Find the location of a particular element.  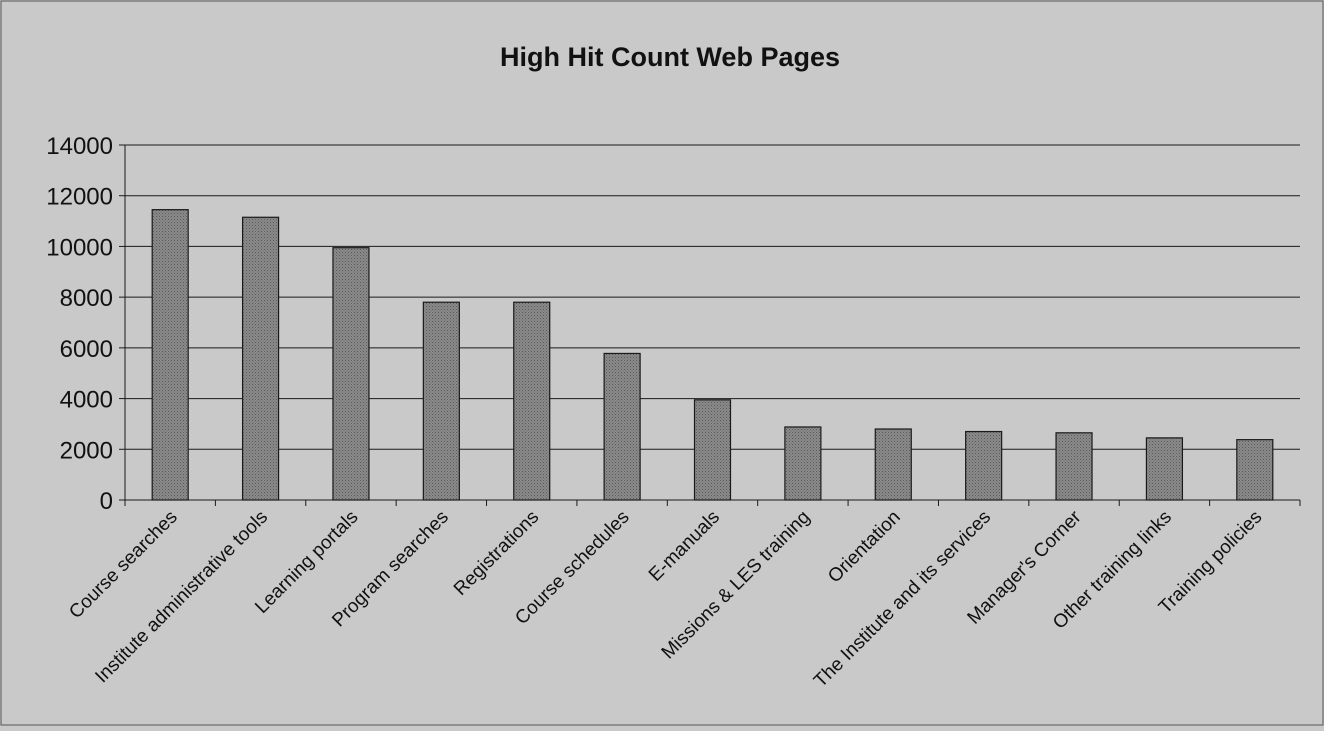

y-tick-label: 6000 is located at coordinates (86, 349).